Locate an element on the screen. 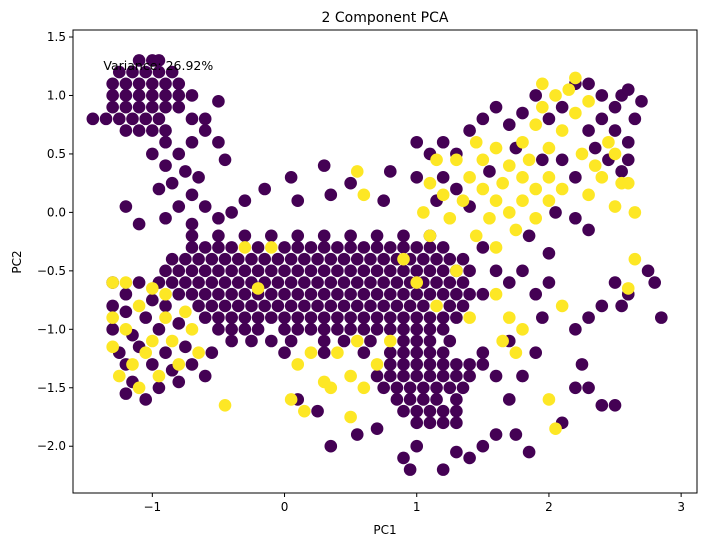  y-tick-label: −0.5 is located at coordinates (51, 271).